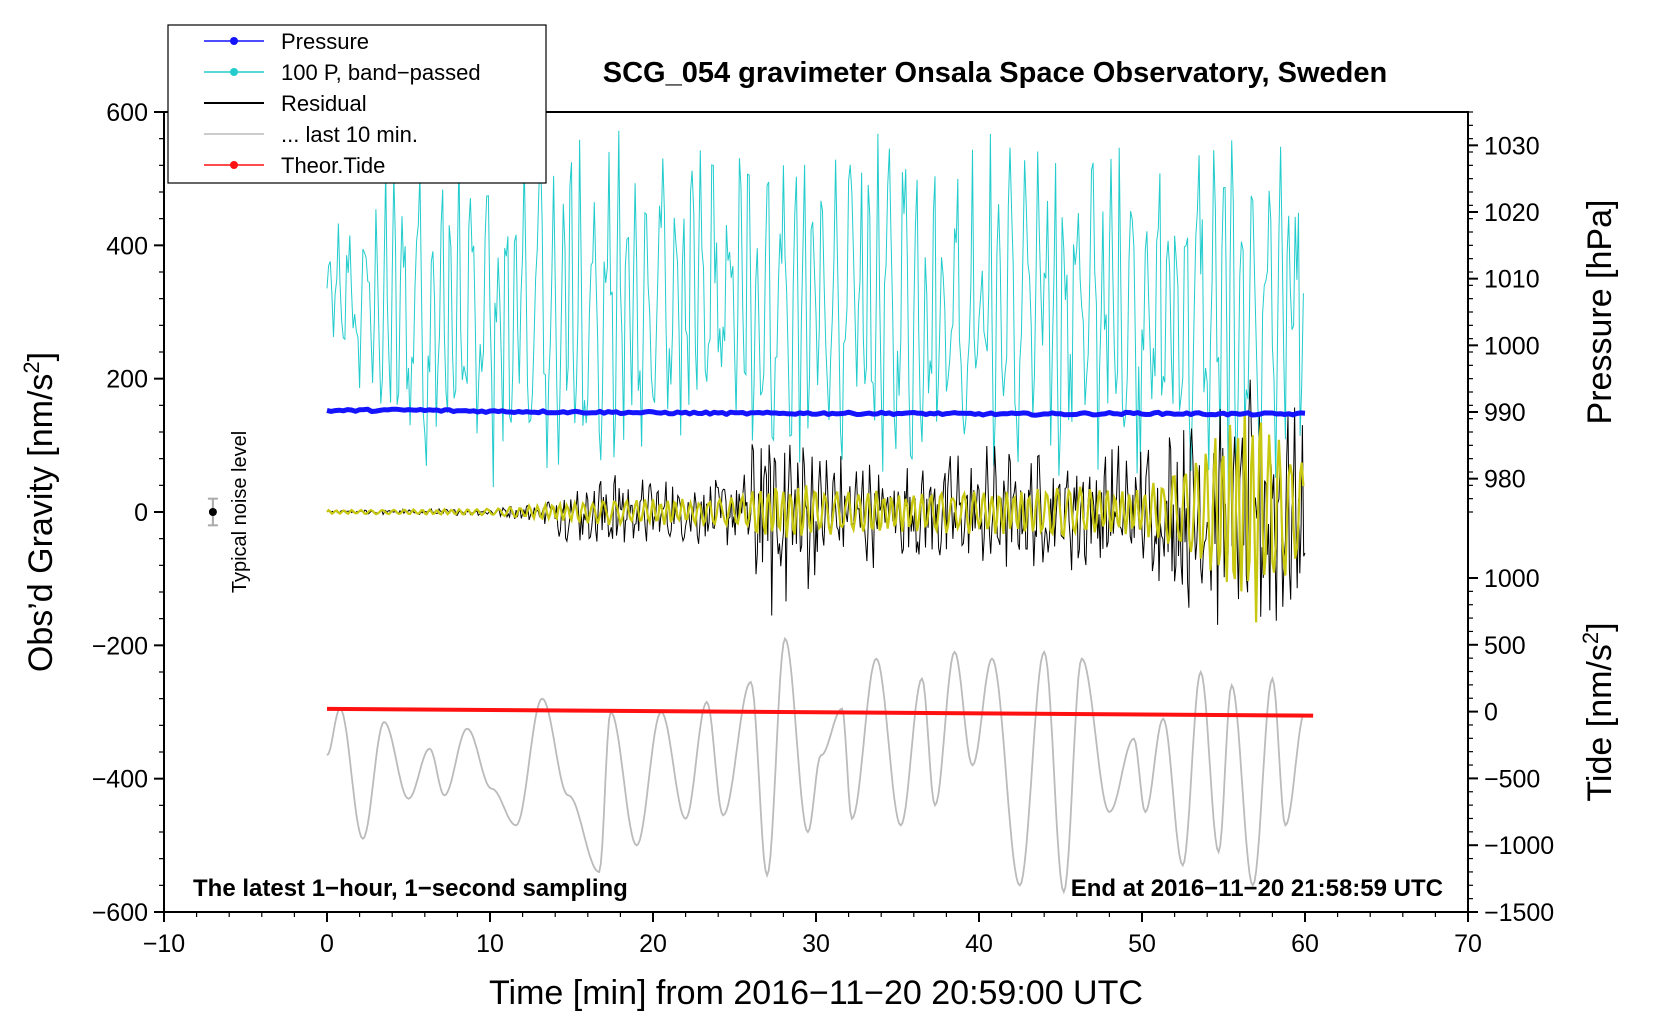 The width and height of the screenshot is (1660, 1020). Describe the element at coordinates (127, 246) in the screenshot. I see `y-tick-label: 400` at that location.